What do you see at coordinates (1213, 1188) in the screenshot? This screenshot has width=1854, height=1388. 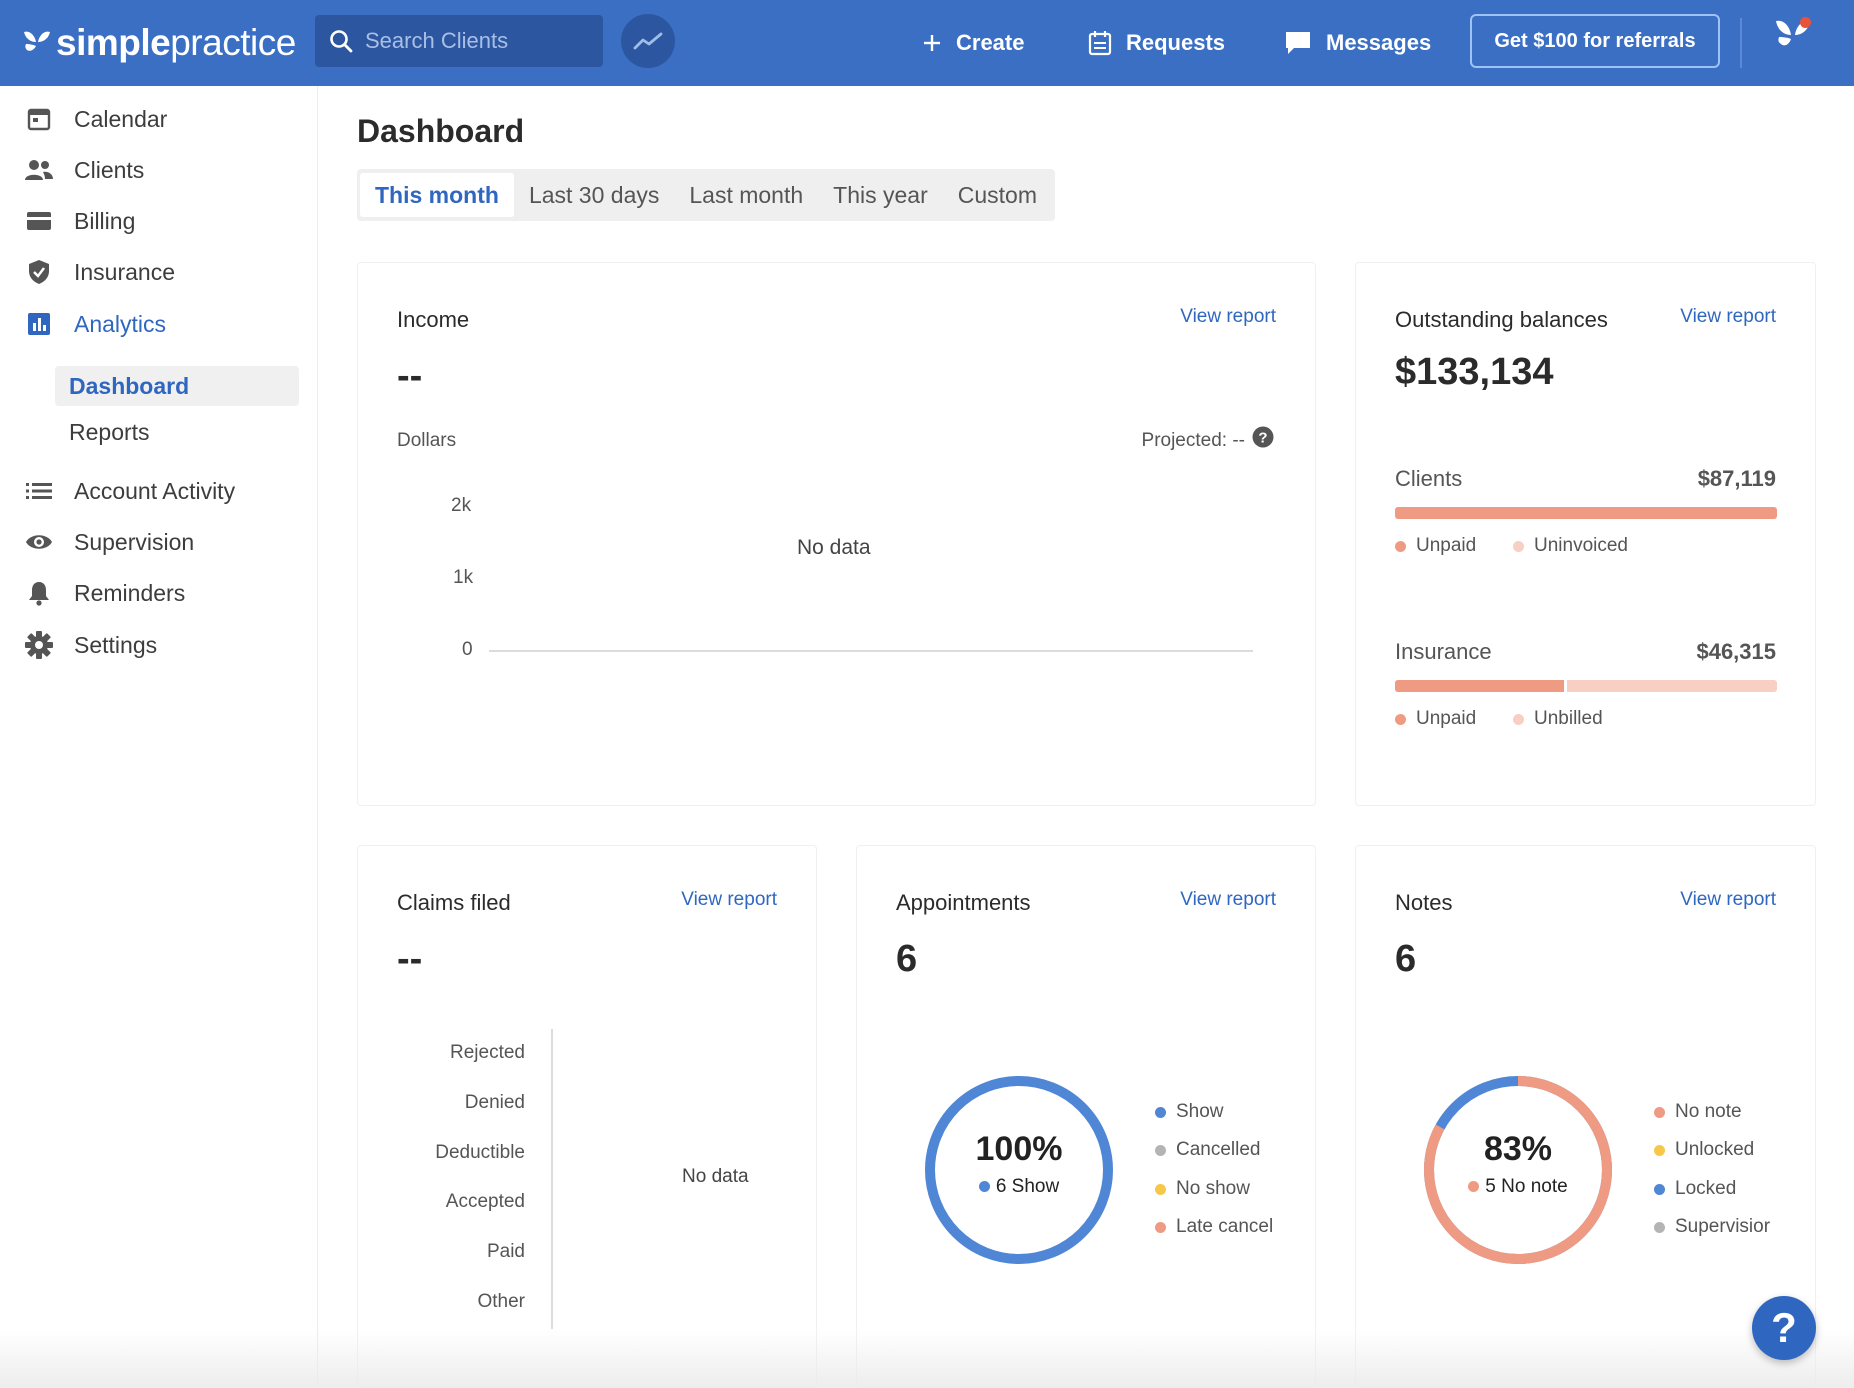 I see `legend-label: No show` at bounding box center [1213, 1188].